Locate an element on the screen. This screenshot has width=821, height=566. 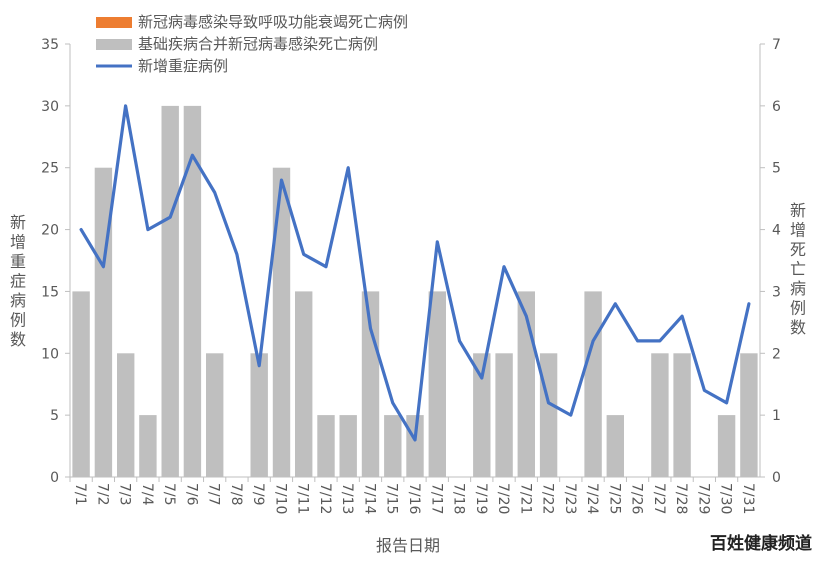
x-tick-label: 7/12 is located at coordinates (325, 498).